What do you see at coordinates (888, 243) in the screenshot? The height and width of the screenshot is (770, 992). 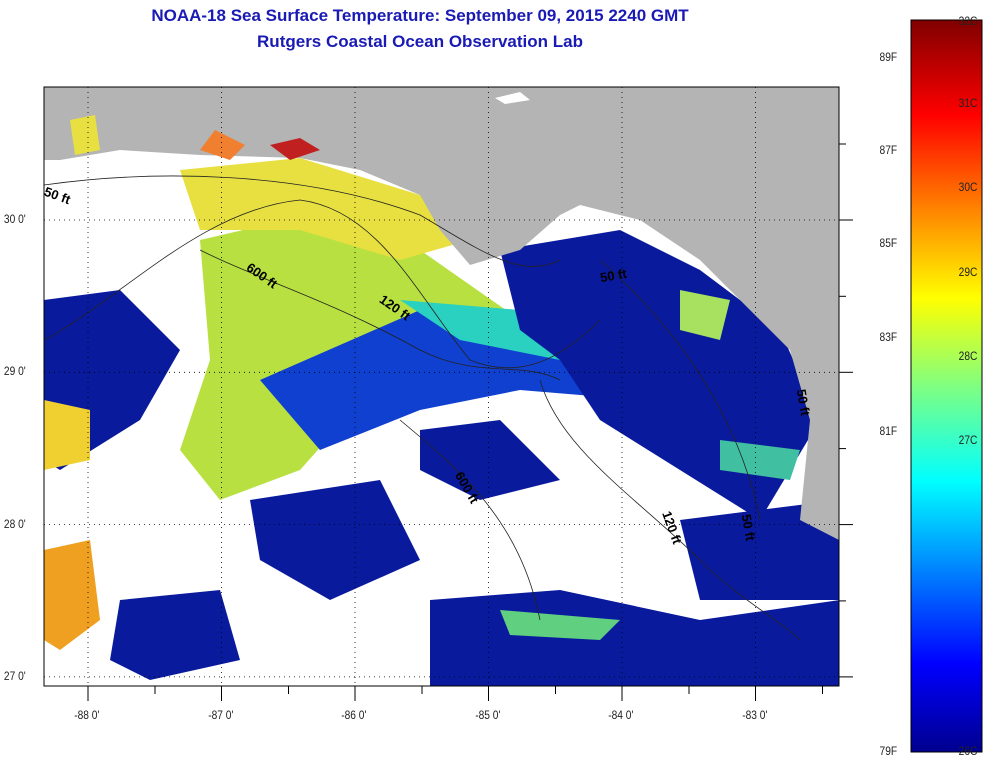 I see `colorbar-fahrenheit-label: 85F` at bounding box center [888, 243].